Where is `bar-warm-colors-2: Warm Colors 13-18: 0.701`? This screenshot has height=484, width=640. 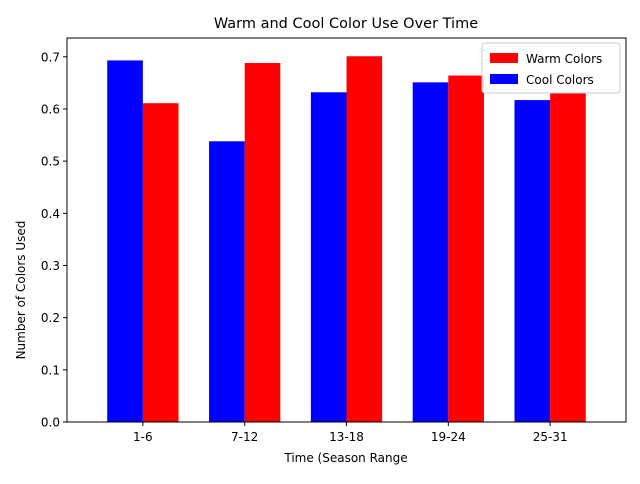 bar-warm-colors-2: Warm Colors 13-18: 0.701 is located at coordinates (364, 239).